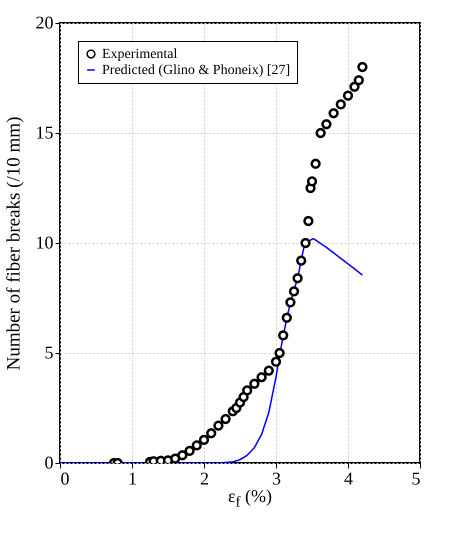  Describe the element at coordinates (416, 478) in the screenshot. I see `x-tick-label: 5` at that location.